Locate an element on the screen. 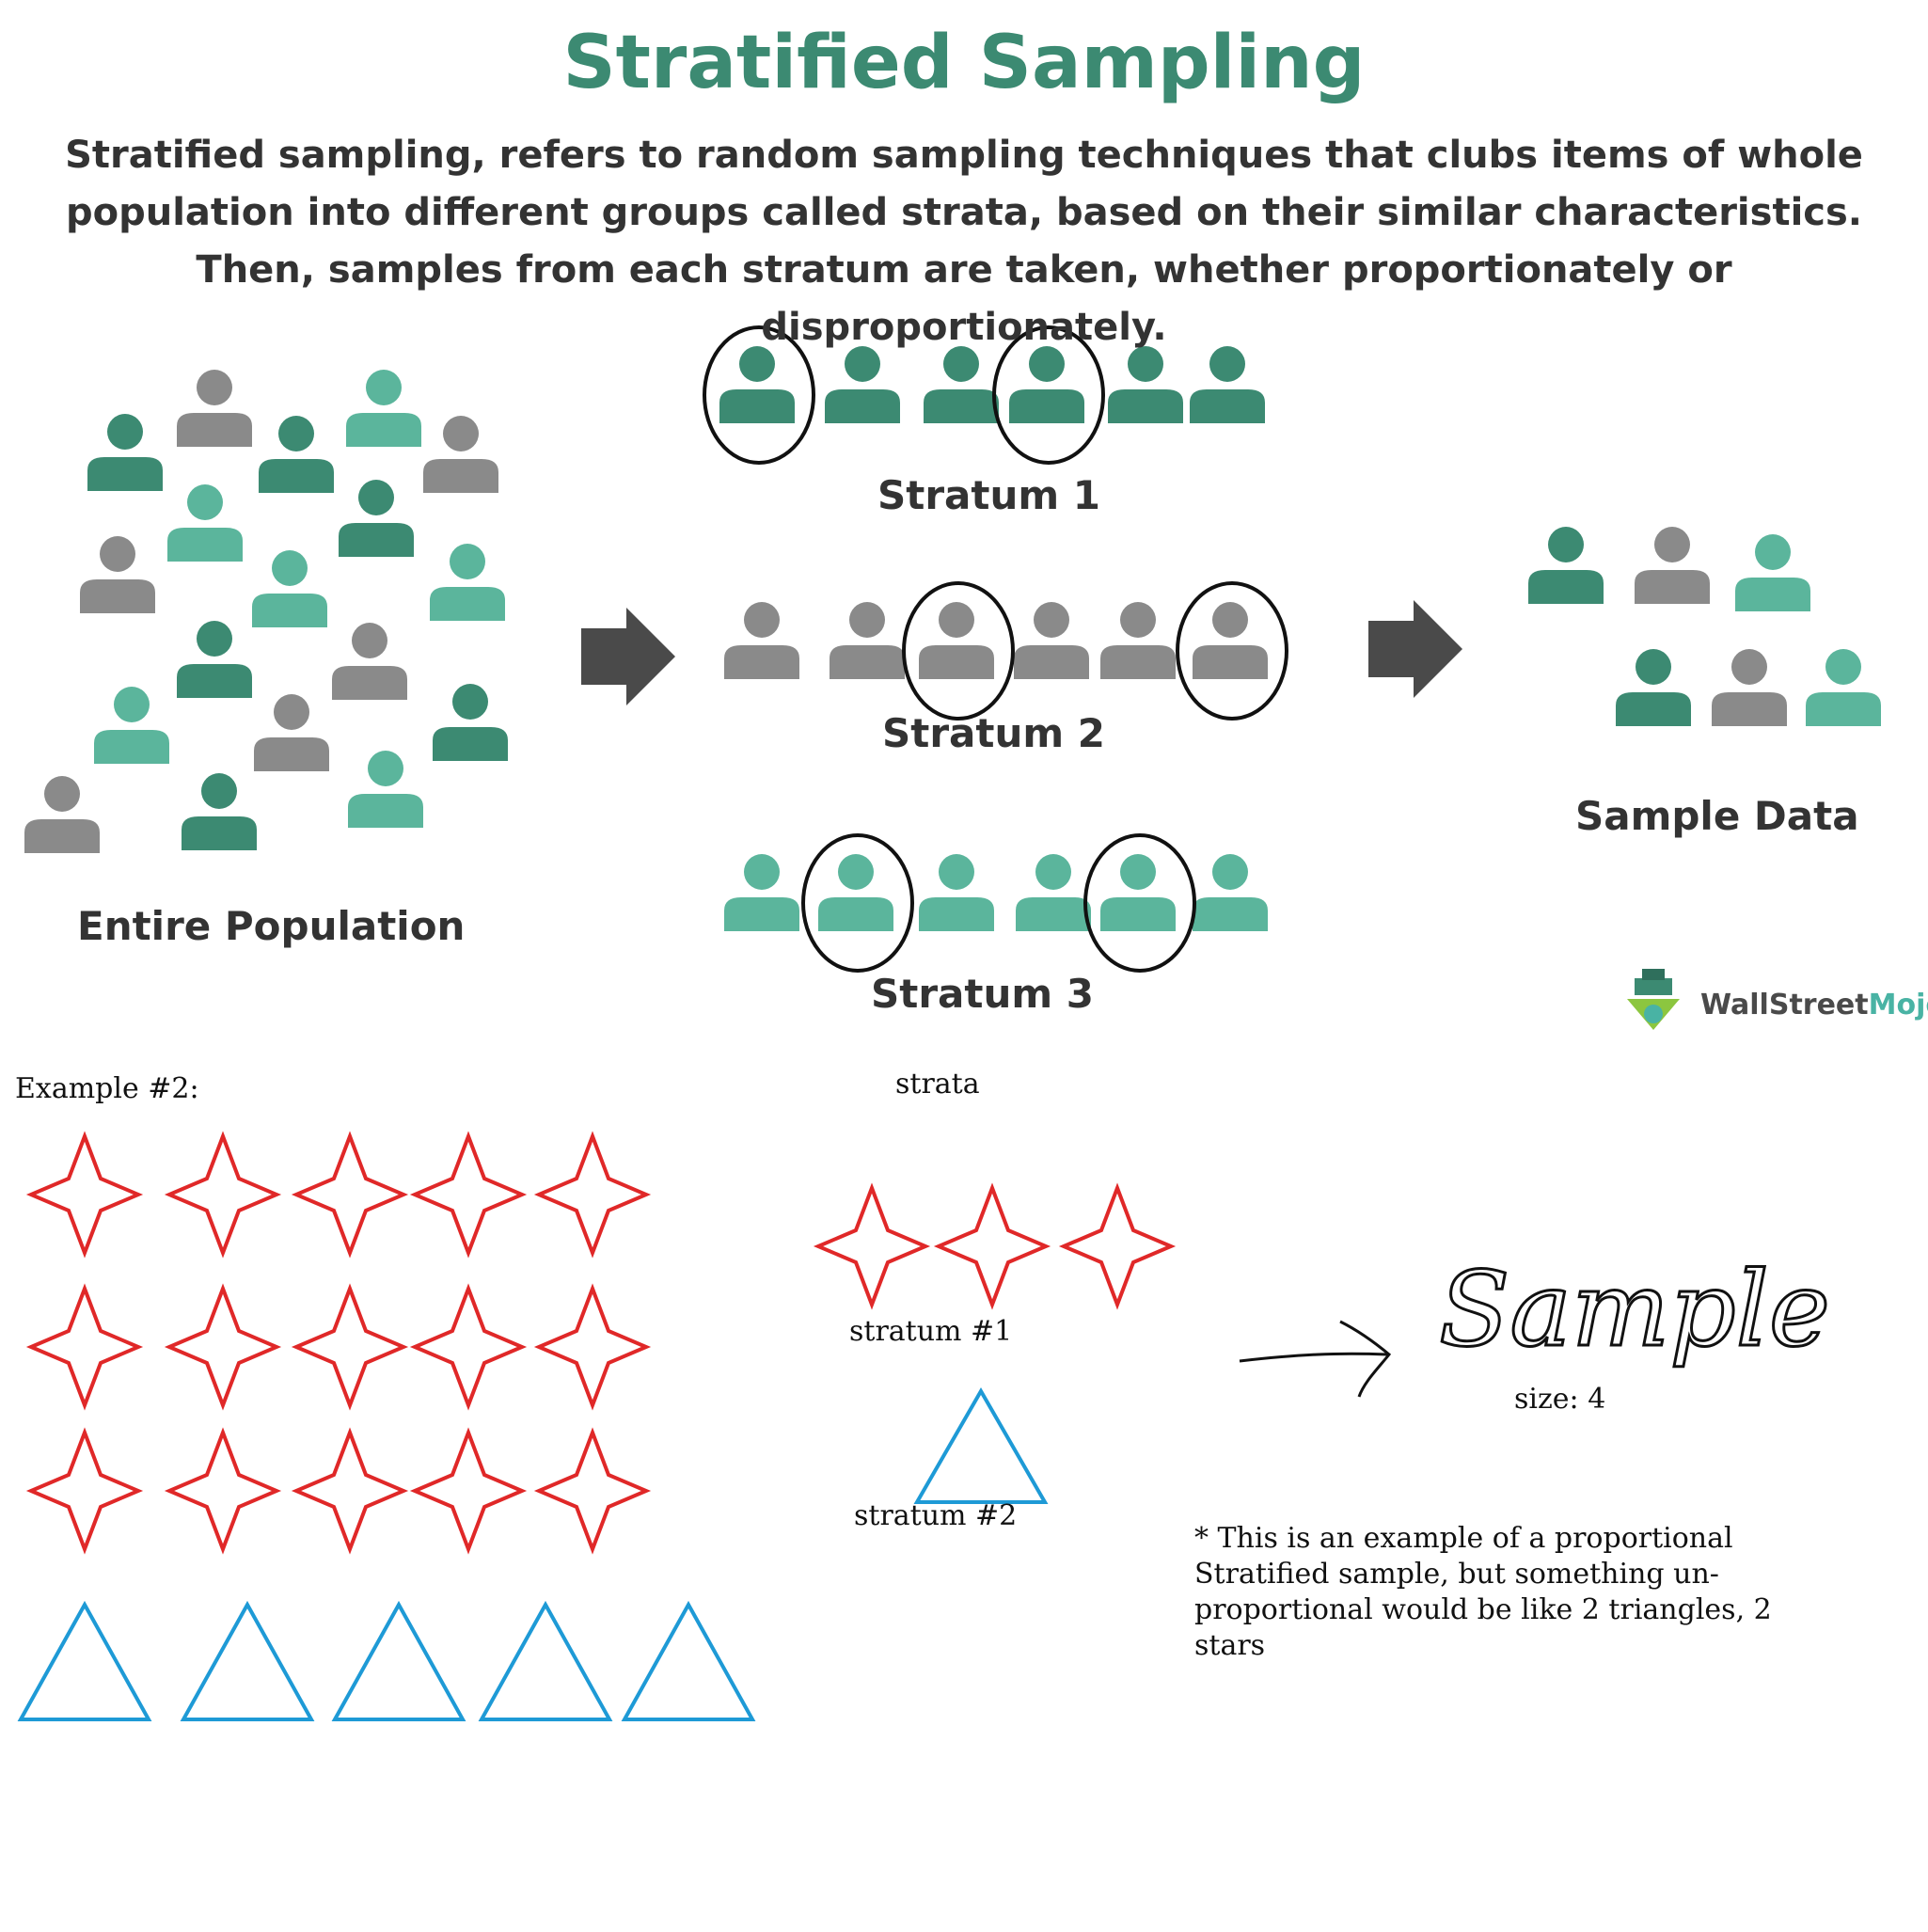  handwritten-sample-word: Sample is located at coordinates (1634, 1309).